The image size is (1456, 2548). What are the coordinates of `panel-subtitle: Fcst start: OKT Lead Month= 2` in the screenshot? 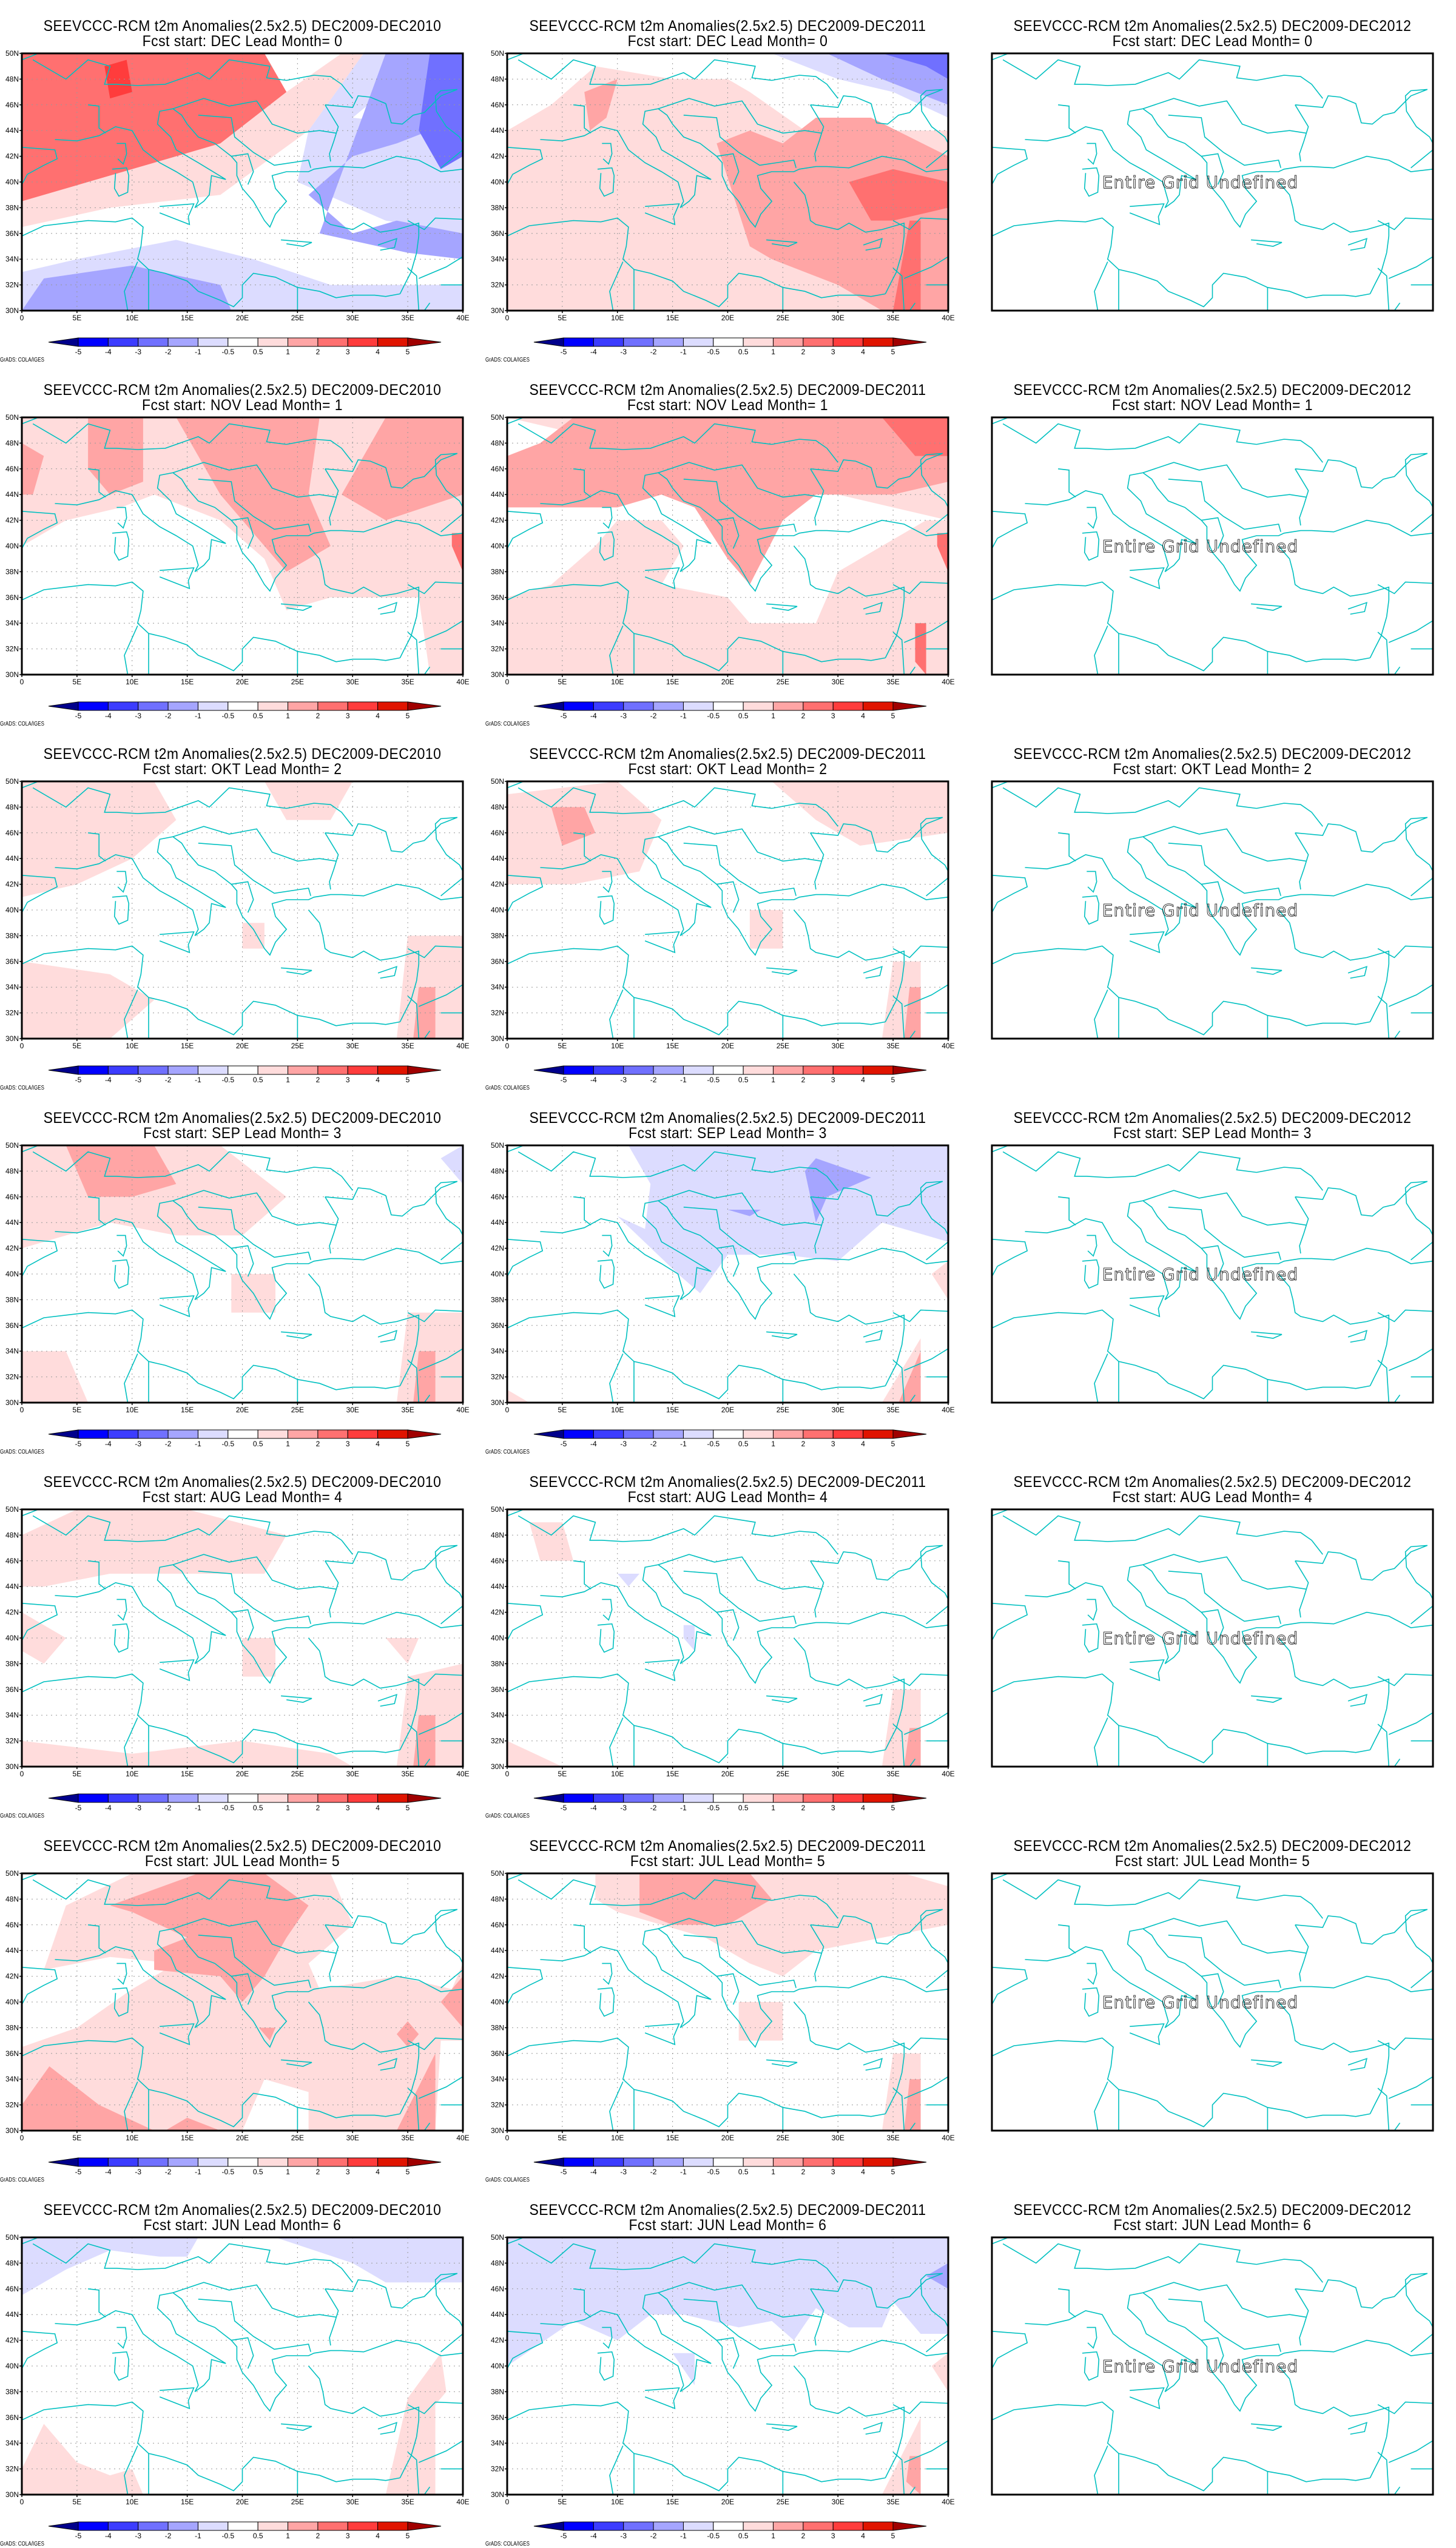 It's located at (242, 769).